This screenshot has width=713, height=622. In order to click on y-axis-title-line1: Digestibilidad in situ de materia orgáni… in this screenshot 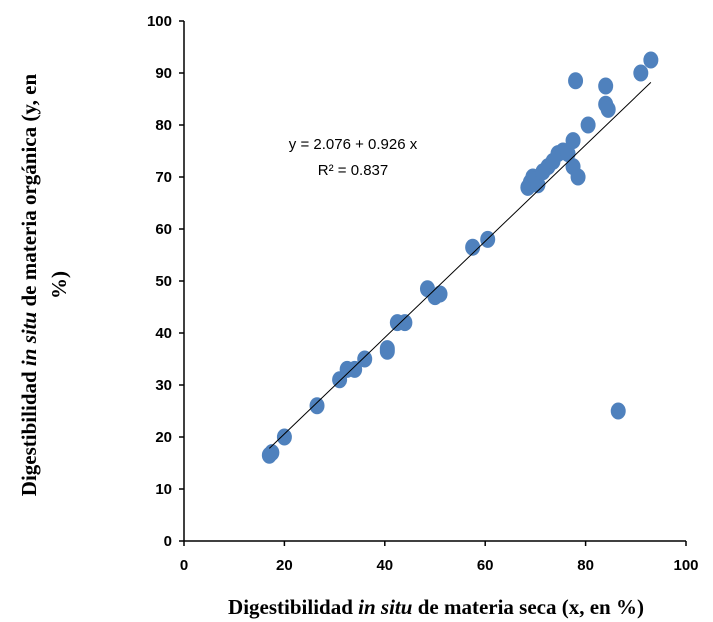, I will do `click(29, 284)`.